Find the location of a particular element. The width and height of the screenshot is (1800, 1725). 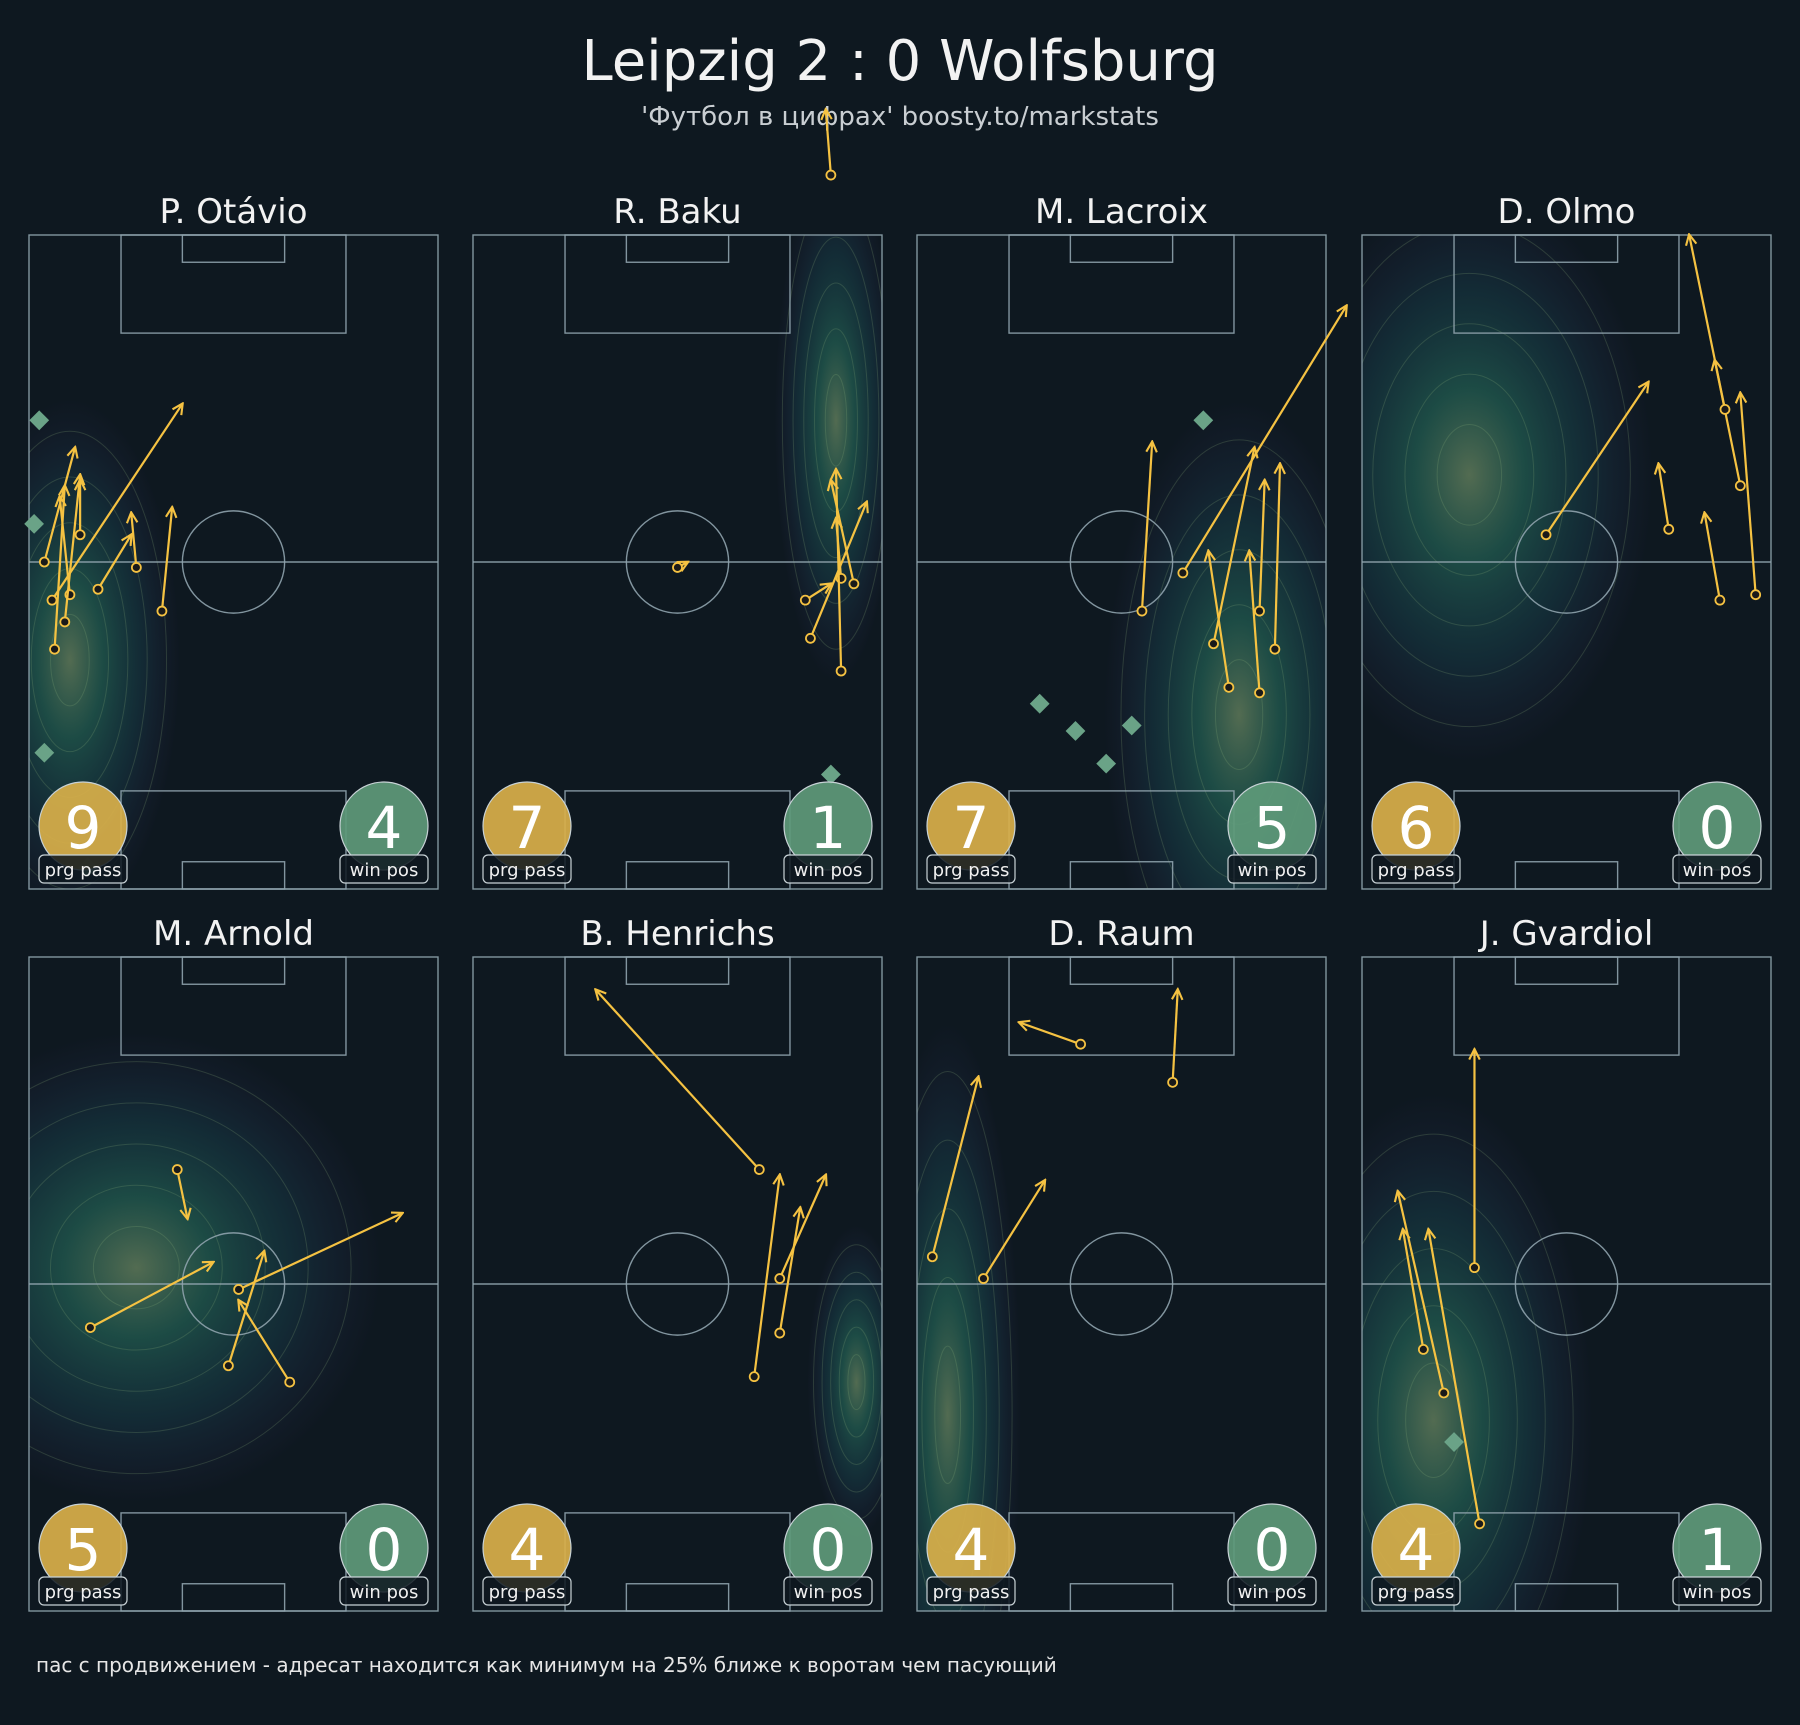

heat-zone is located at coordinates (969, 1316).